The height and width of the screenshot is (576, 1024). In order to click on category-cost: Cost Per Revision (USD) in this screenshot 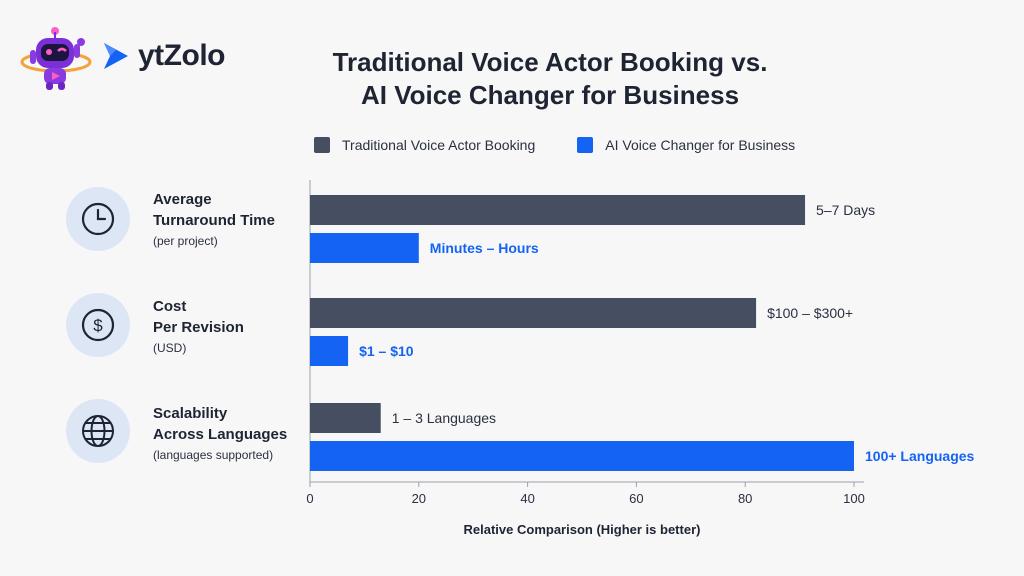, I will do `click(228, 326)`.